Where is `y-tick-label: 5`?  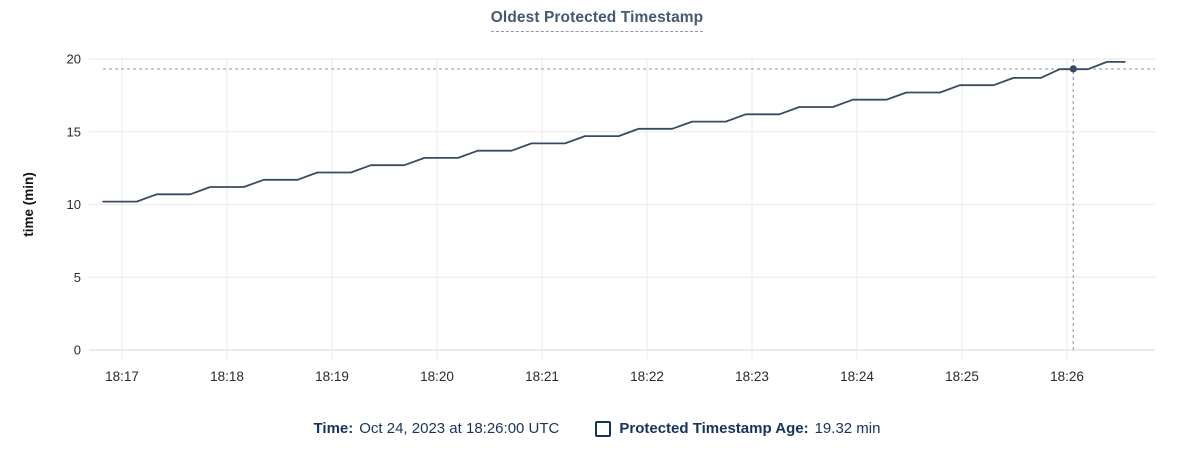
y-tick-label: 5 is located at coordinates (77, 277).